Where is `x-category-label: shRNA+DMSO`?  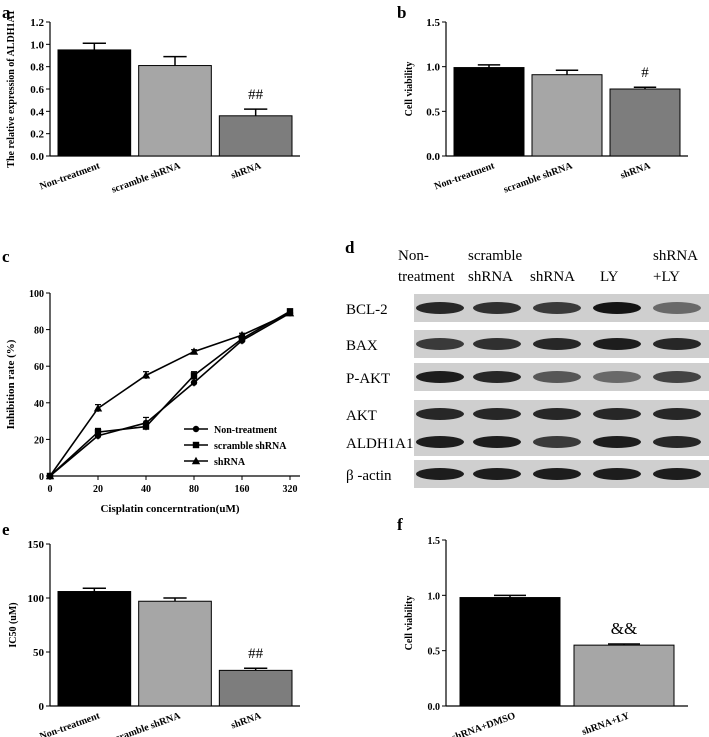
x-category-label: shRNA+DMSO is located at coordinates (483, 723).